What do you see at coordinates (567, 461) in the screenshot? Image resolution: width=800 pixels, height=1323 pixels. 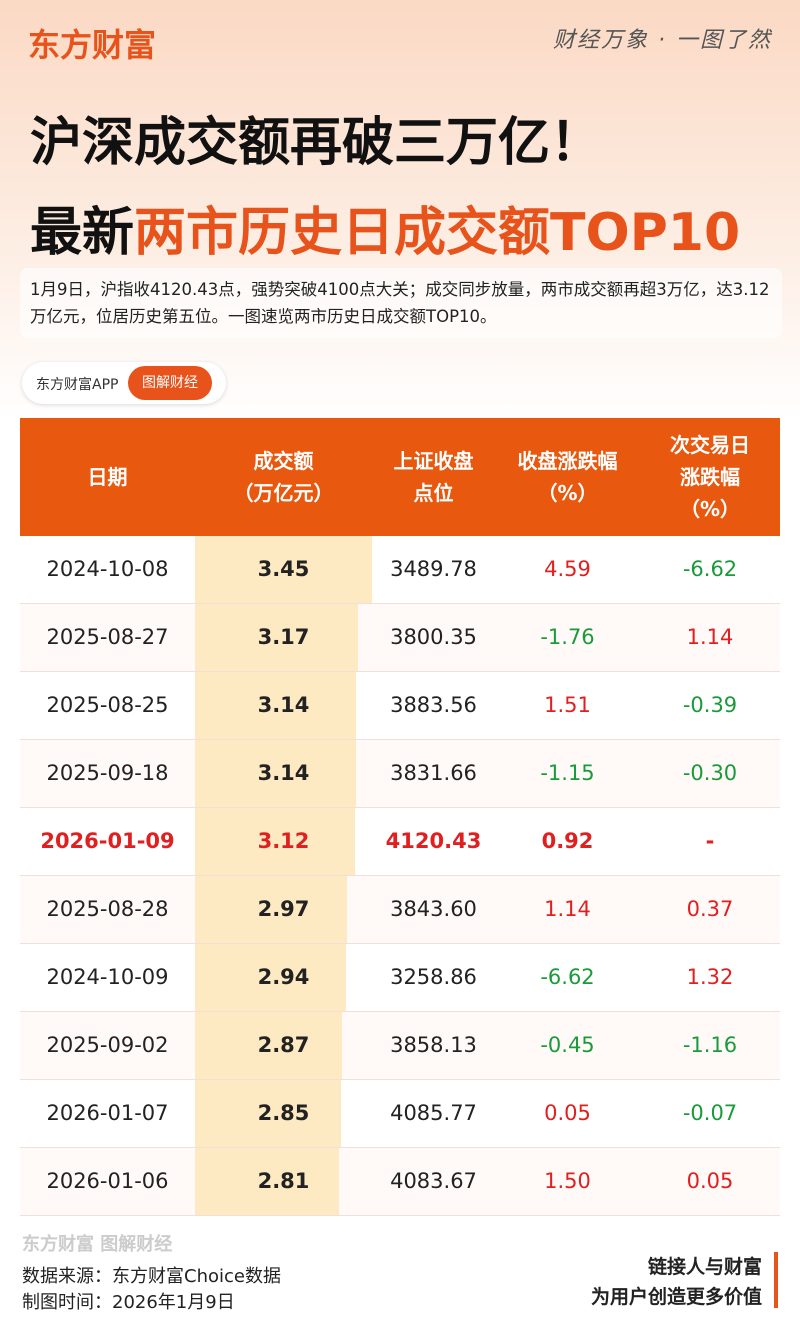 I see `column-header-line: 收盘涨跌幅` at bounding box center [567, 461].